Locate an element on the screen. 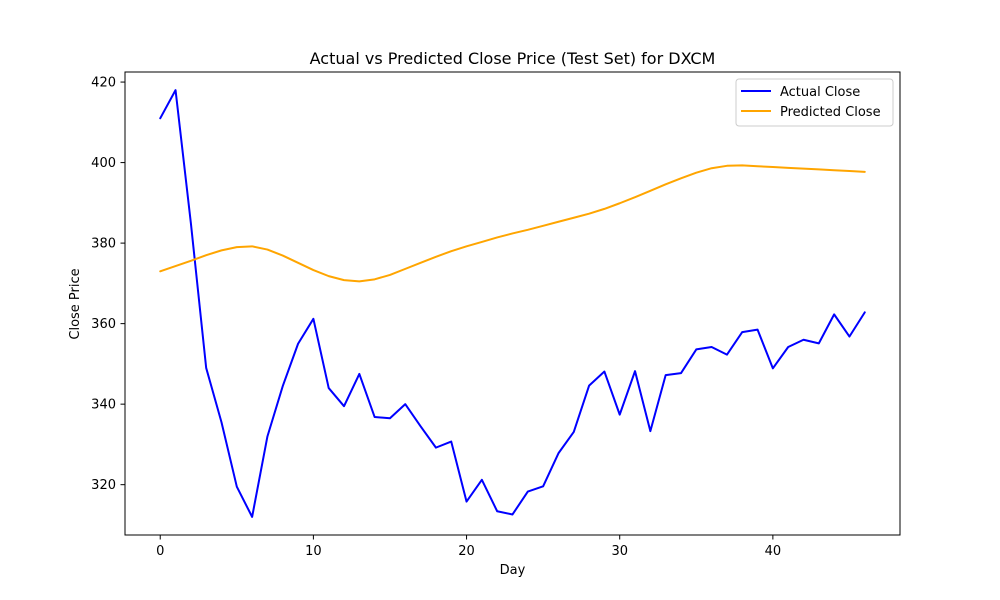 The image size is (1000, 600). legend-box is located at coordinates (814, 102).